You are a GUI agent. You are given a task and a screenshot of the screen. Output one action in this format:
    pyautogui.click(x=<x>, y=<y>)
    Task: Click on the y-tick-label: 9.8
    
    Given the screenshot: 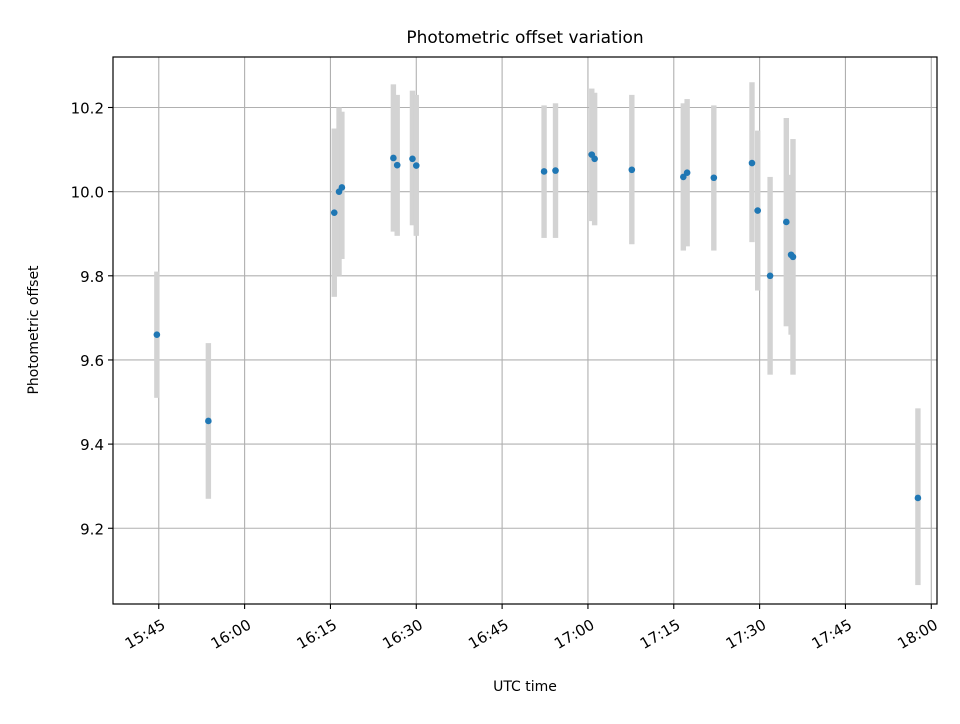 What is the action you would take?
    pyautogui.click(x=92, y=277)
    